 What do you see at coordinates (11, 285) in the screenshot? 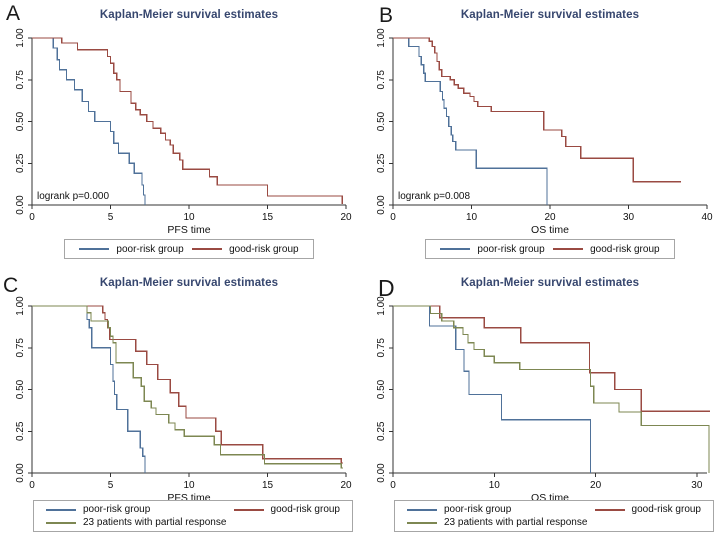
I see `panel-label: C` at bounding box center [11, 285].